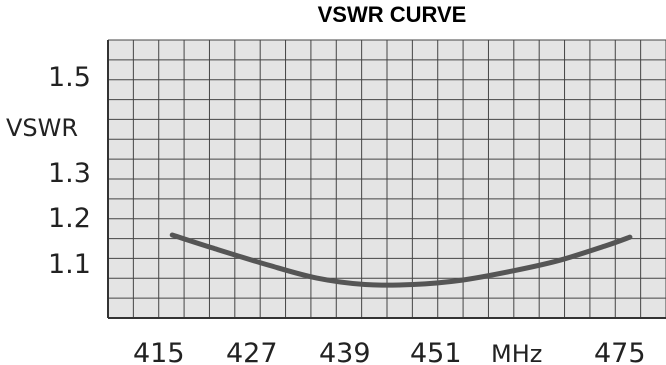 This screenshot has width=666, height=365. Describe the element at coordinates (620, 351) in the screenshot. I see `x-tick-label: 475` at that location.